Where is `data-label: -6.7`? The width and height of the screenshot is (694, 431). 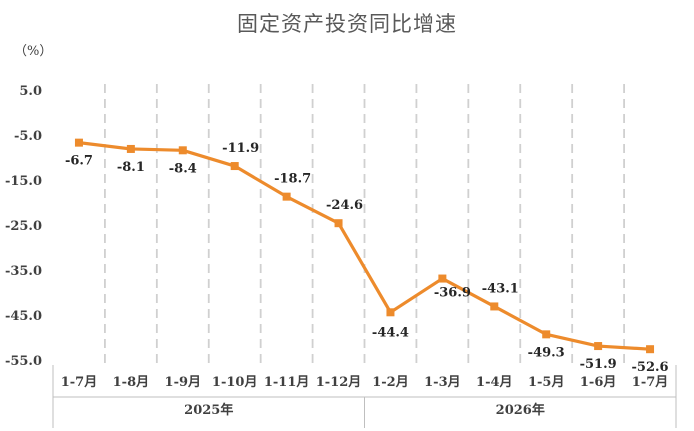
data-label: -6.7 is located at coordinates (79, 161).